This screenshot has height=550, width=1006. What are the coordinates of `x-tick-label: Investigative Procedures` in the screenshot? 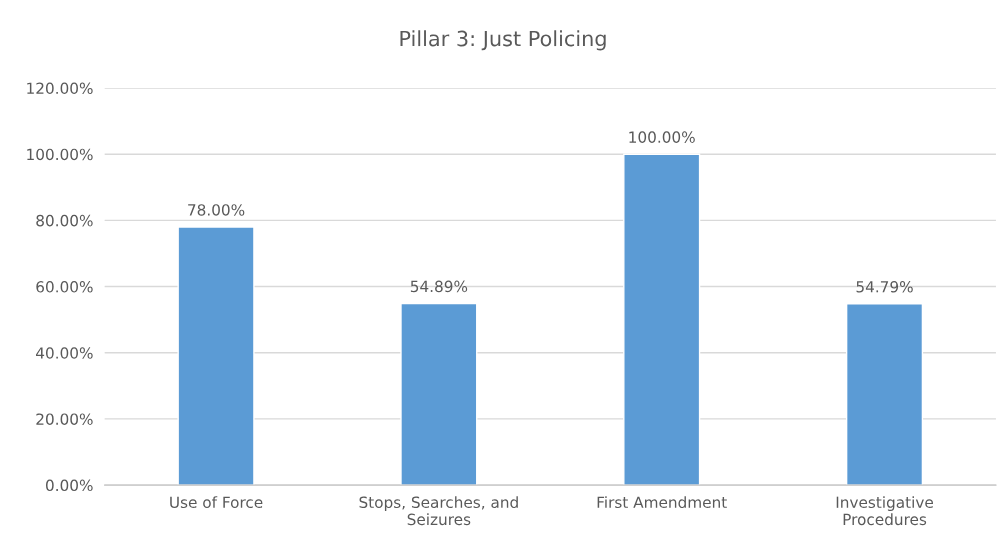 It's located at (884, 511).